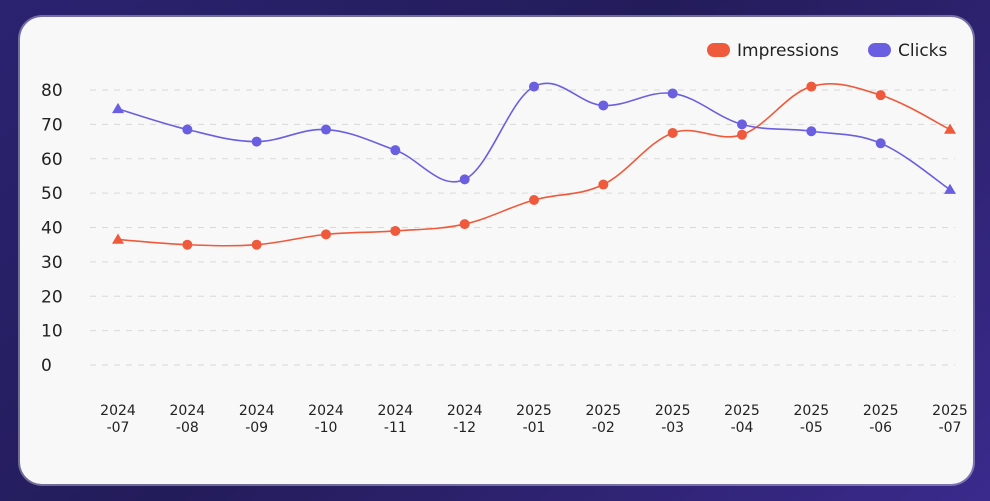 The height and width of the screenshot is (501, 990). Describe the element at coordinates (52, 194) in the screenshot. I see `y-tick-label: 50` at that location.